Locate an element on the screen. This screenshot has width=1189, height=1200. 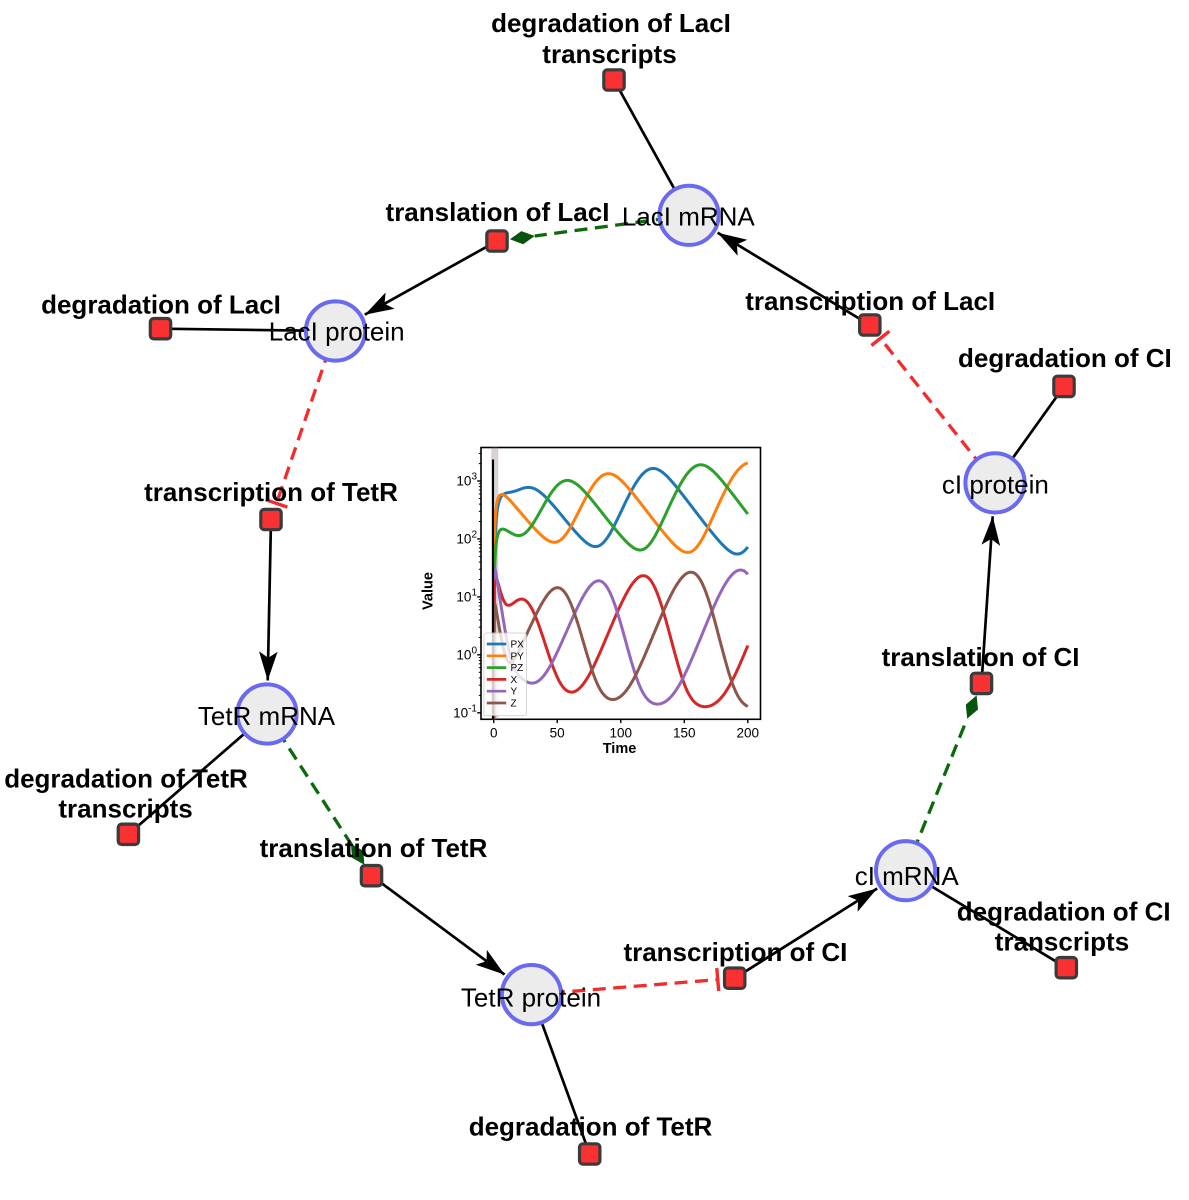
svg-text: TetR mRNA is located at coordinates (267, 716).